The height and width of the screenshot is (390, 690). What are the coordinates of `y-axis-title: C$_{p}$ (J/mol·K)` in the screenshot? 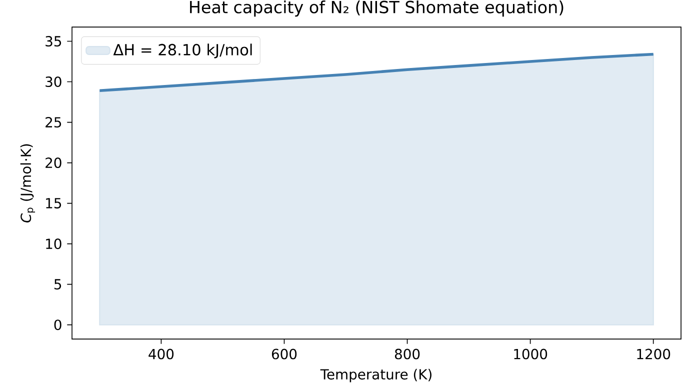 It's located at (28, 183).